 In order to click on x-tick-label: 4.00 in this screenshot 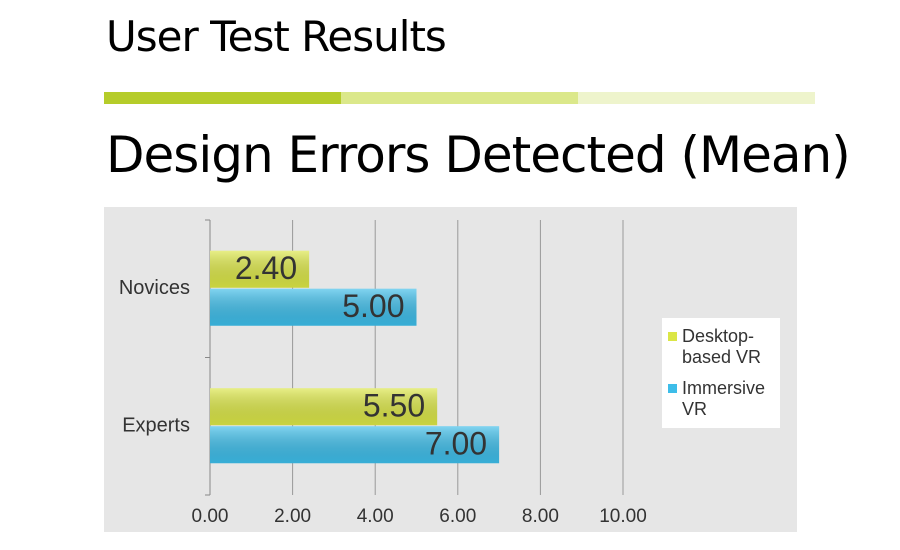, I will do `click(375, 516)`.